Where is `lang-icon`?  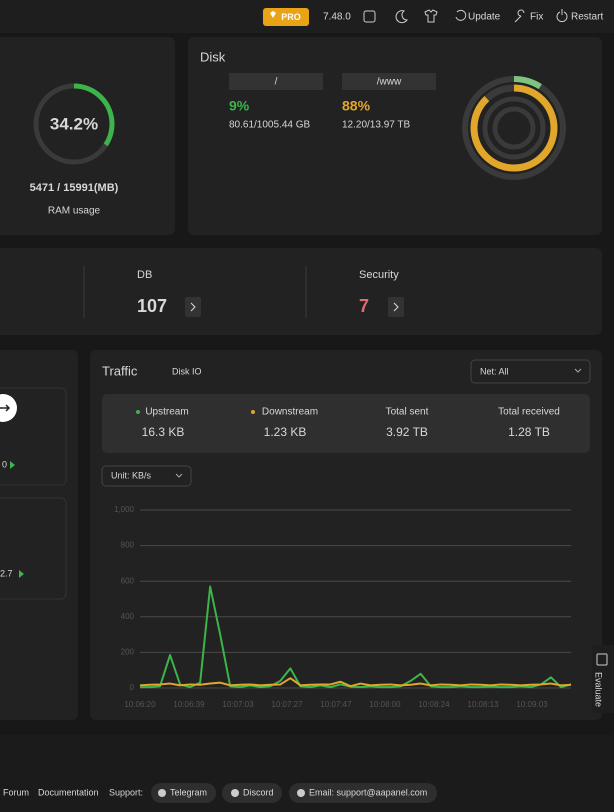 lang-icon is located at coordinates (369, 16).